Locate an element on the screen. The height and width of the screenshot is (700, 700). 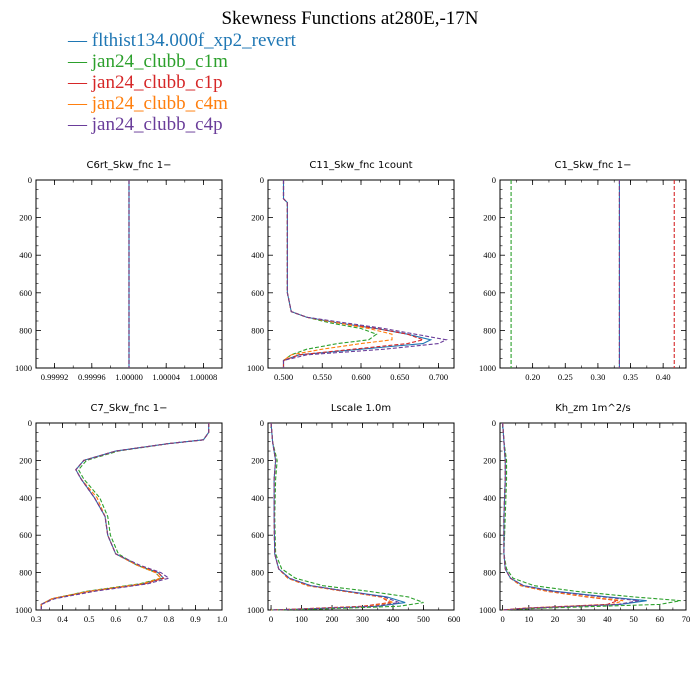
x-tick-label: 400 is located at coordinates (393, 619).